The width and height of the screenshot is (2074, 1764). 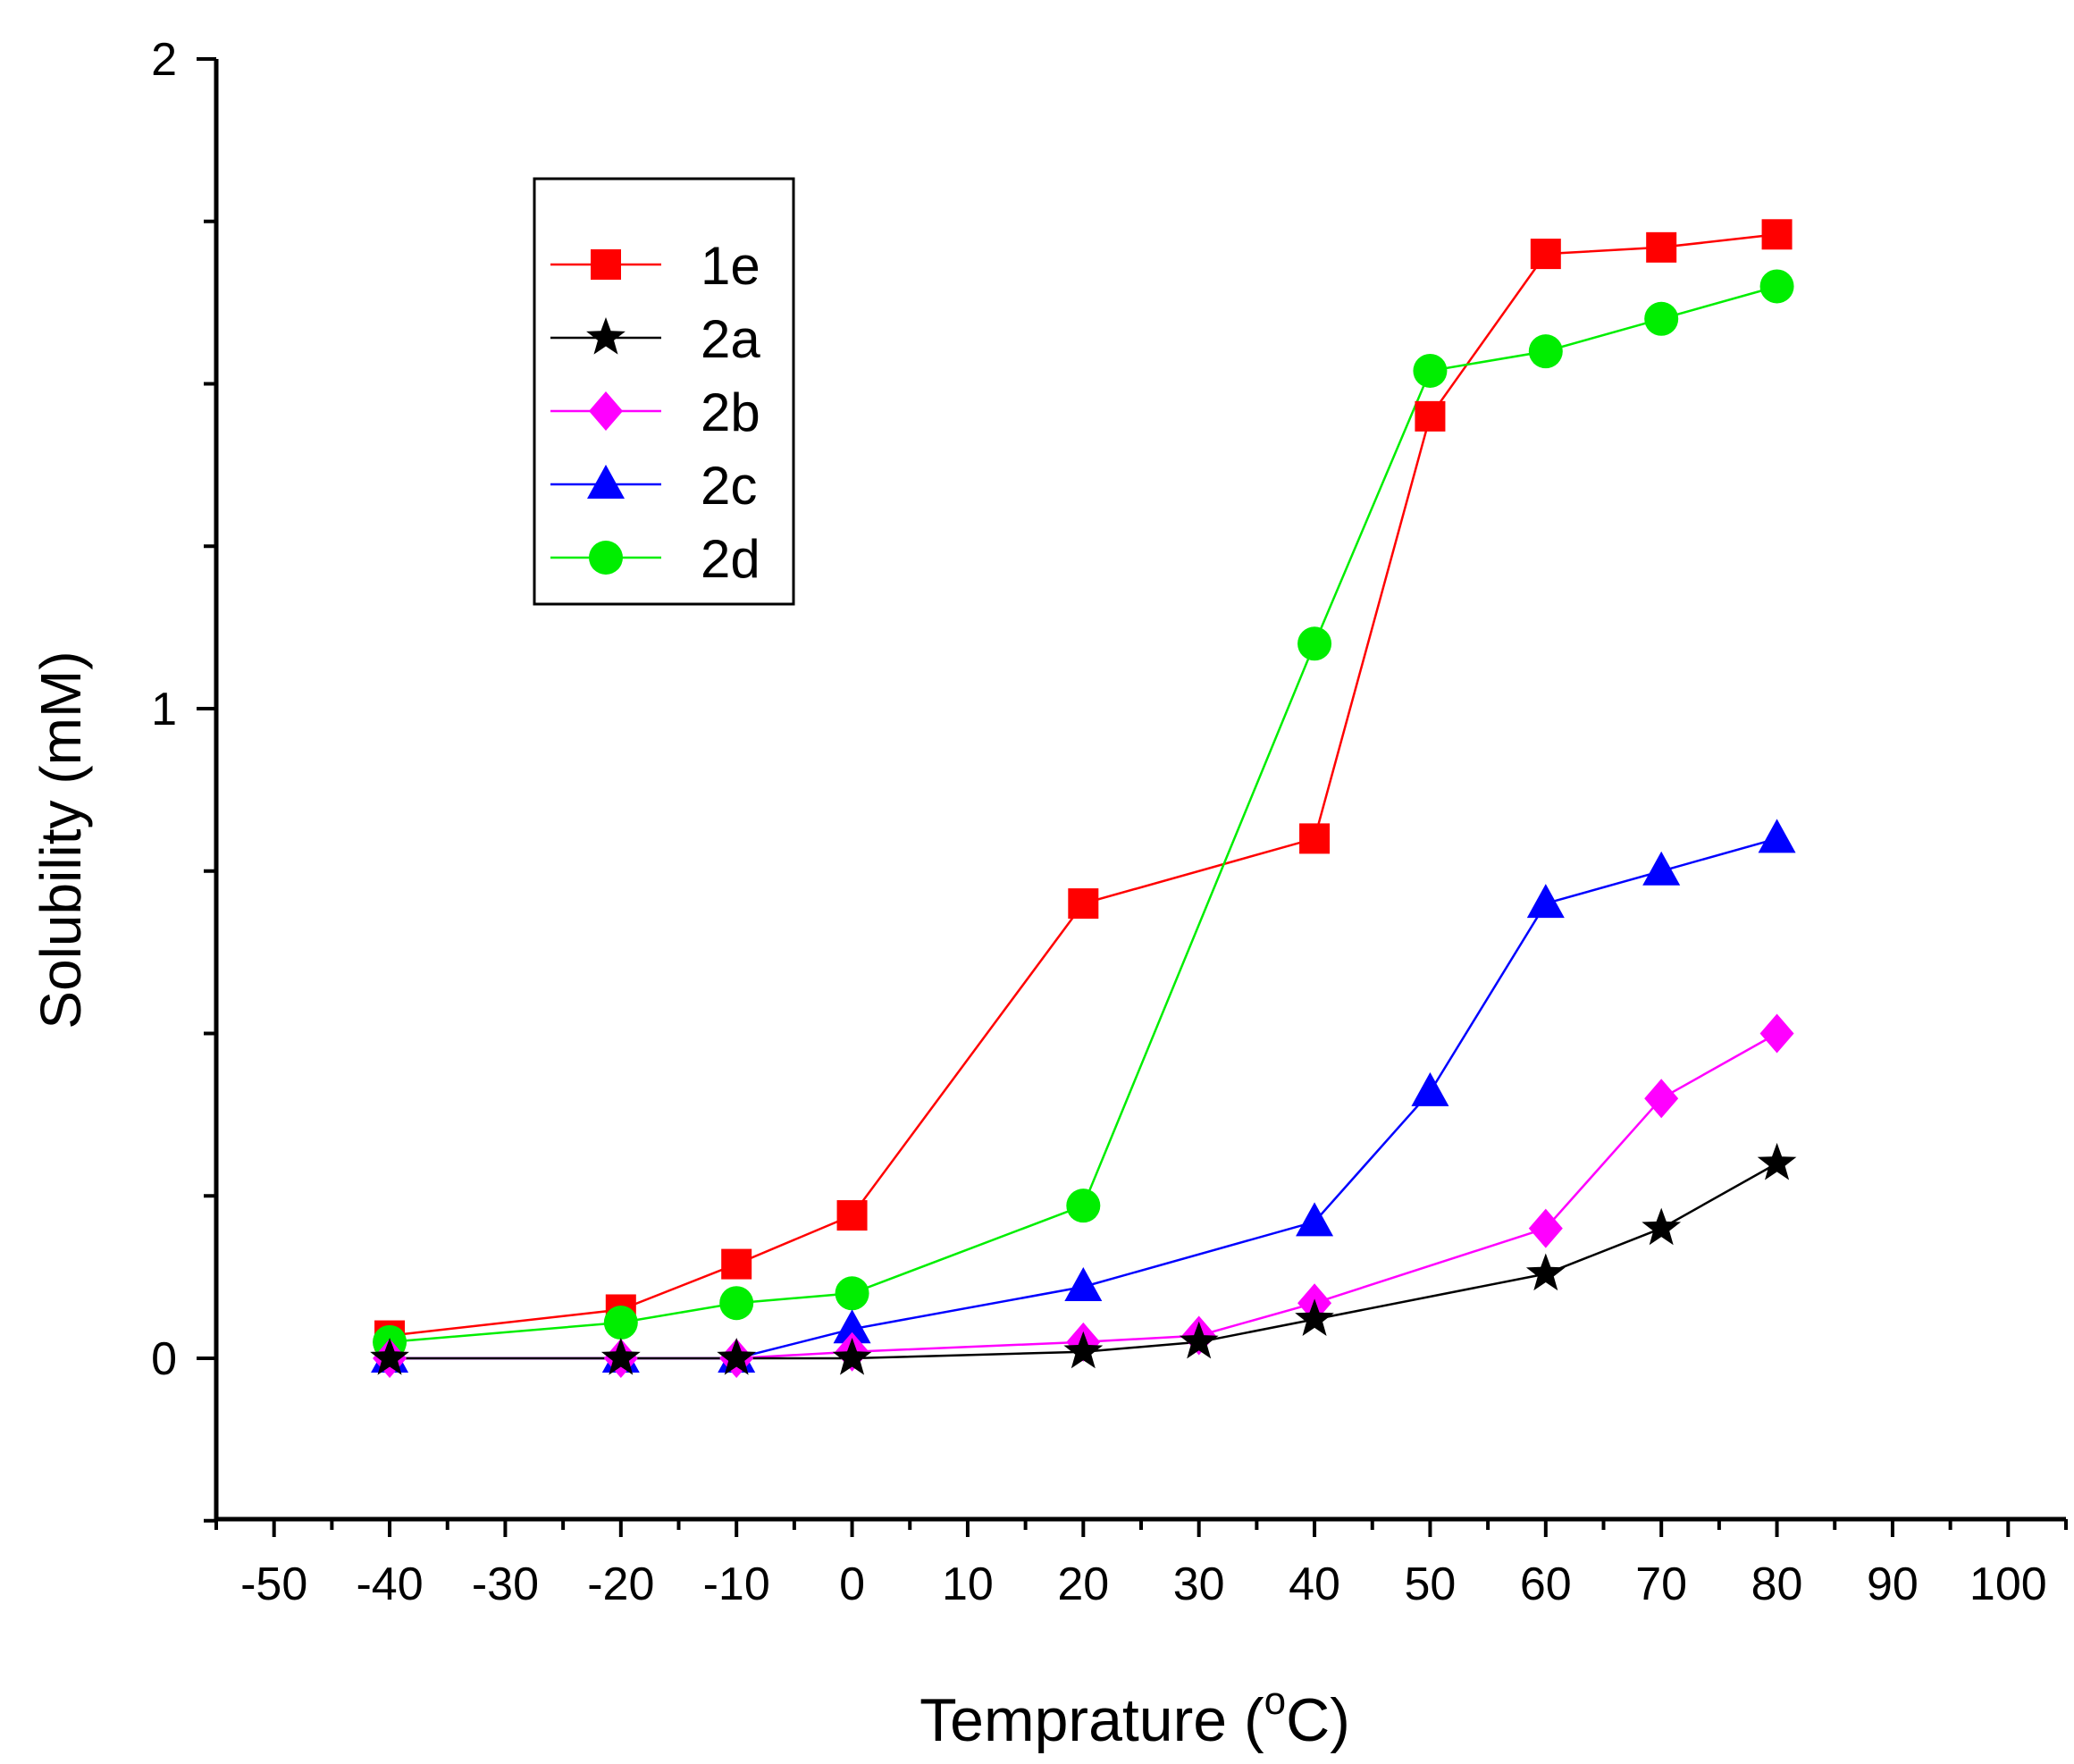 I want to click on legend-box, so click(x=664, y=391).